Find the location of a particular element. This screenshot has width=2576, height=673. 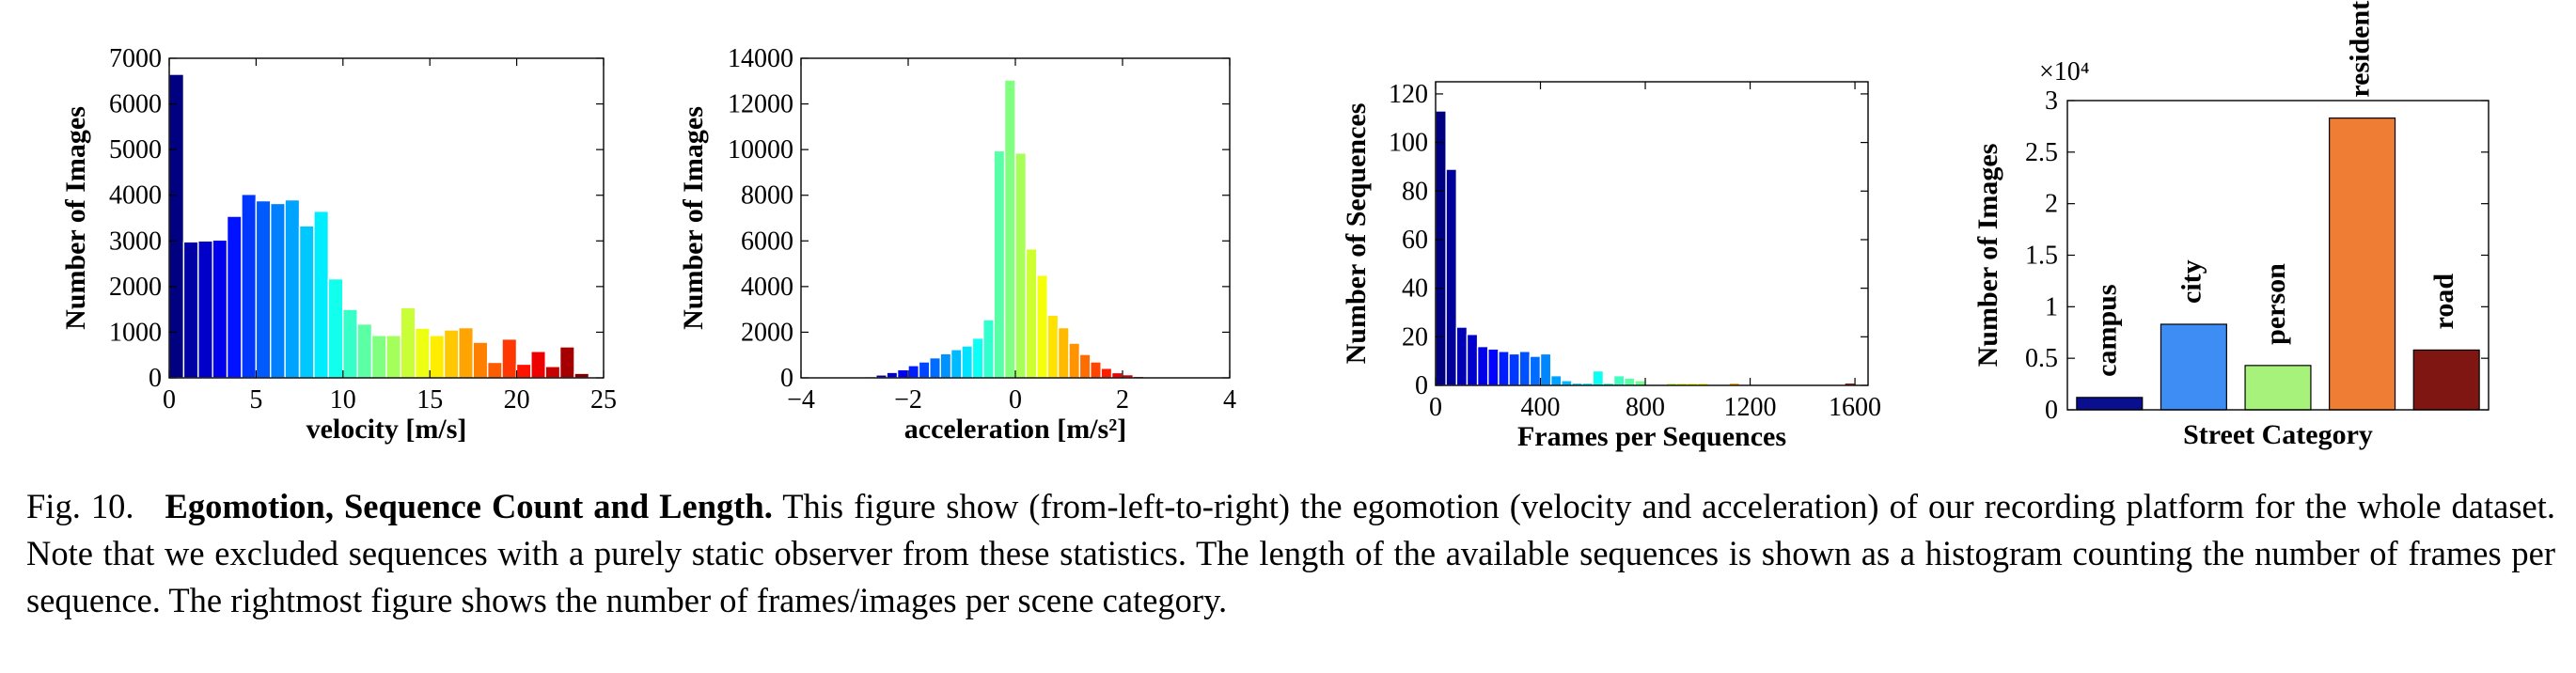

x-tick-label: 400 is located at coordinates (1541, 407).